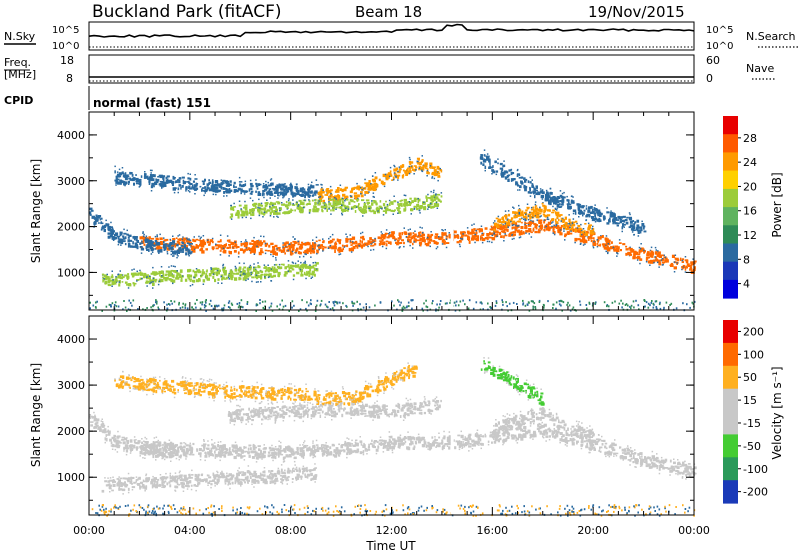 The image size is (800, 554). Describe the element at coordinates (418, 244) in the screenshot. I see `echo-band-main` at that location.